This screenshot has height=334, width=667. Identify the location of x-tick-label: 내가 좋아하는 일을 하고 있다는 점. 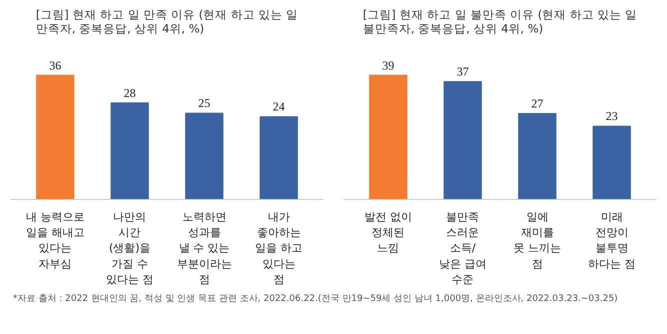
(279, 248).